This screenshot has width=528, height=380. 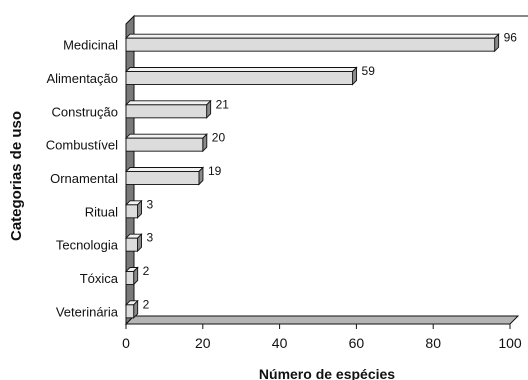 What do you see at coordinates (322, 337) in the screenshot?
I see `x-axis: 0 20 40 60 80 100` at bounding box center [322, 337].